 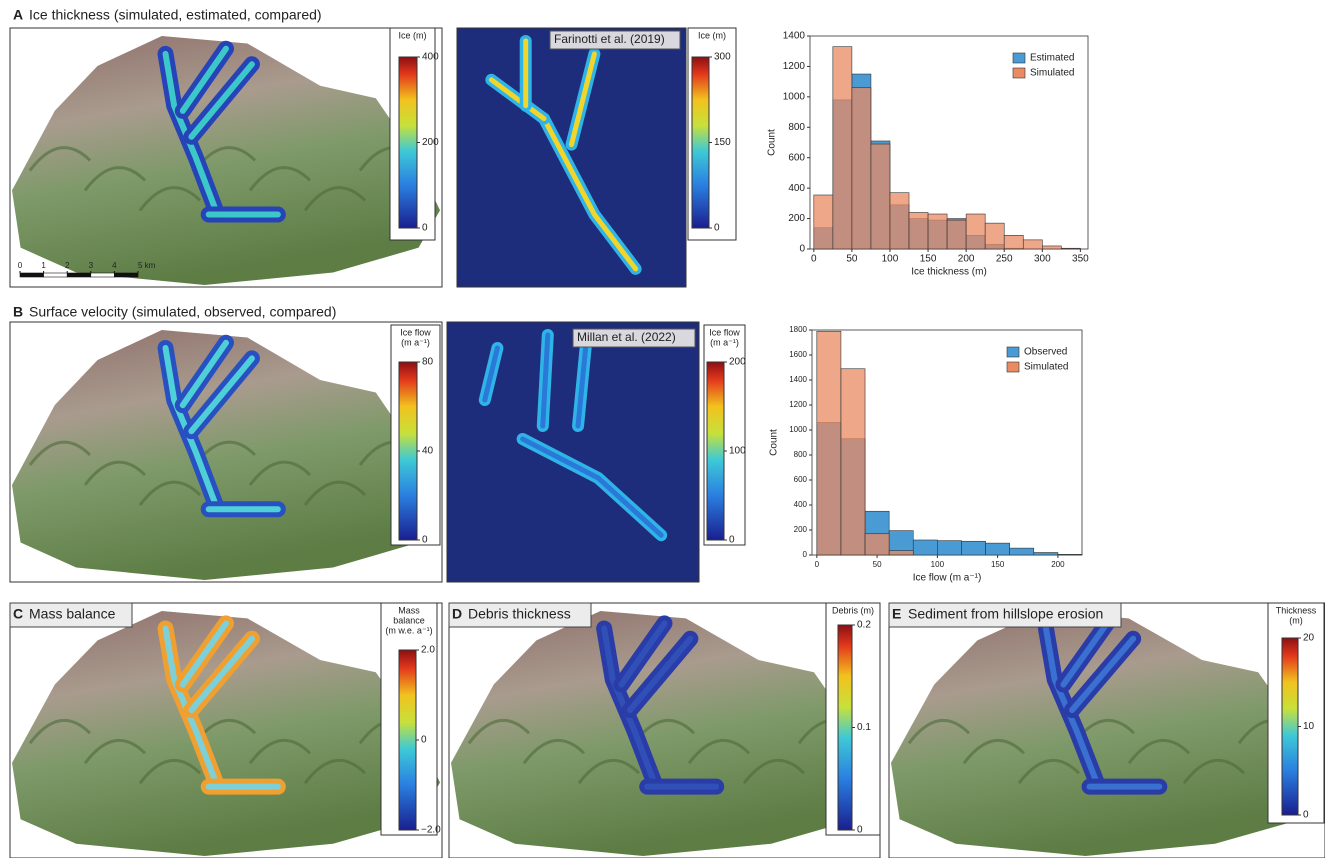 I want to click on colorbar-tick-label: 150, so click(x=722, y=142).